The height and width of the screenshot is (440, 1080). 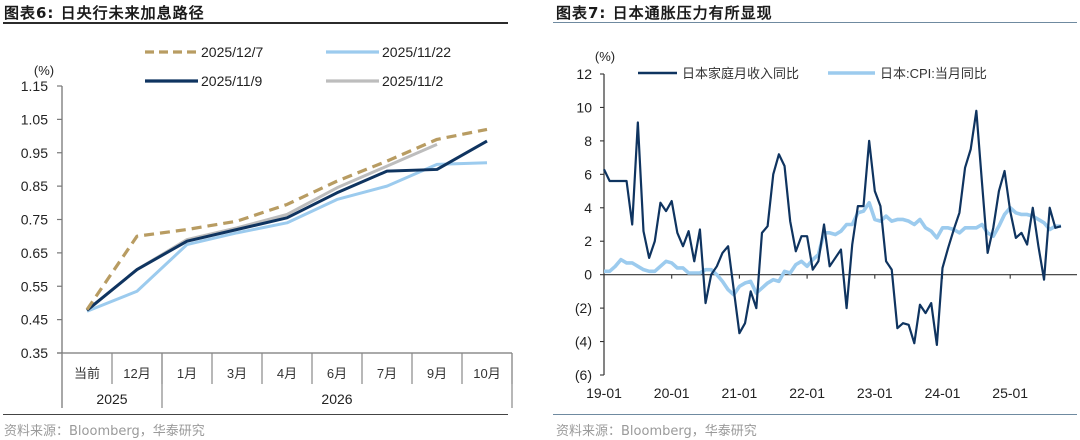 What do you see at coordinates (583, 342) in the screenshot?
I see `right-y-tick-label: (4)` at bounding box center [583, 342].